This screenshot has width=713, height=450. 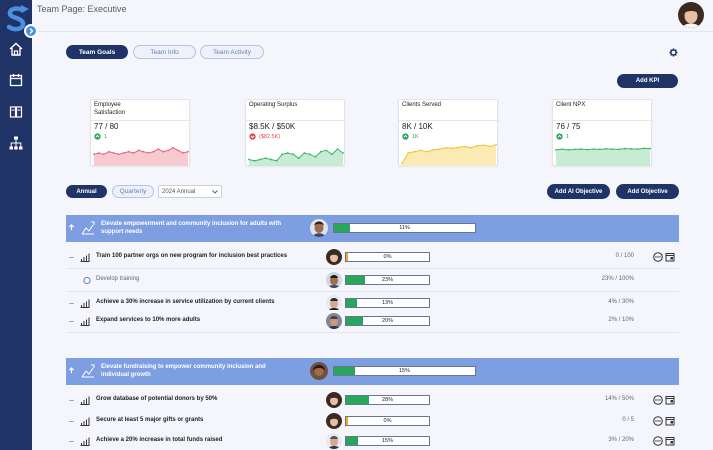 What do you see at coordinates (559, 136) in the screenshot?
I see `trend-up-icon` at bounding box center [559, 136].